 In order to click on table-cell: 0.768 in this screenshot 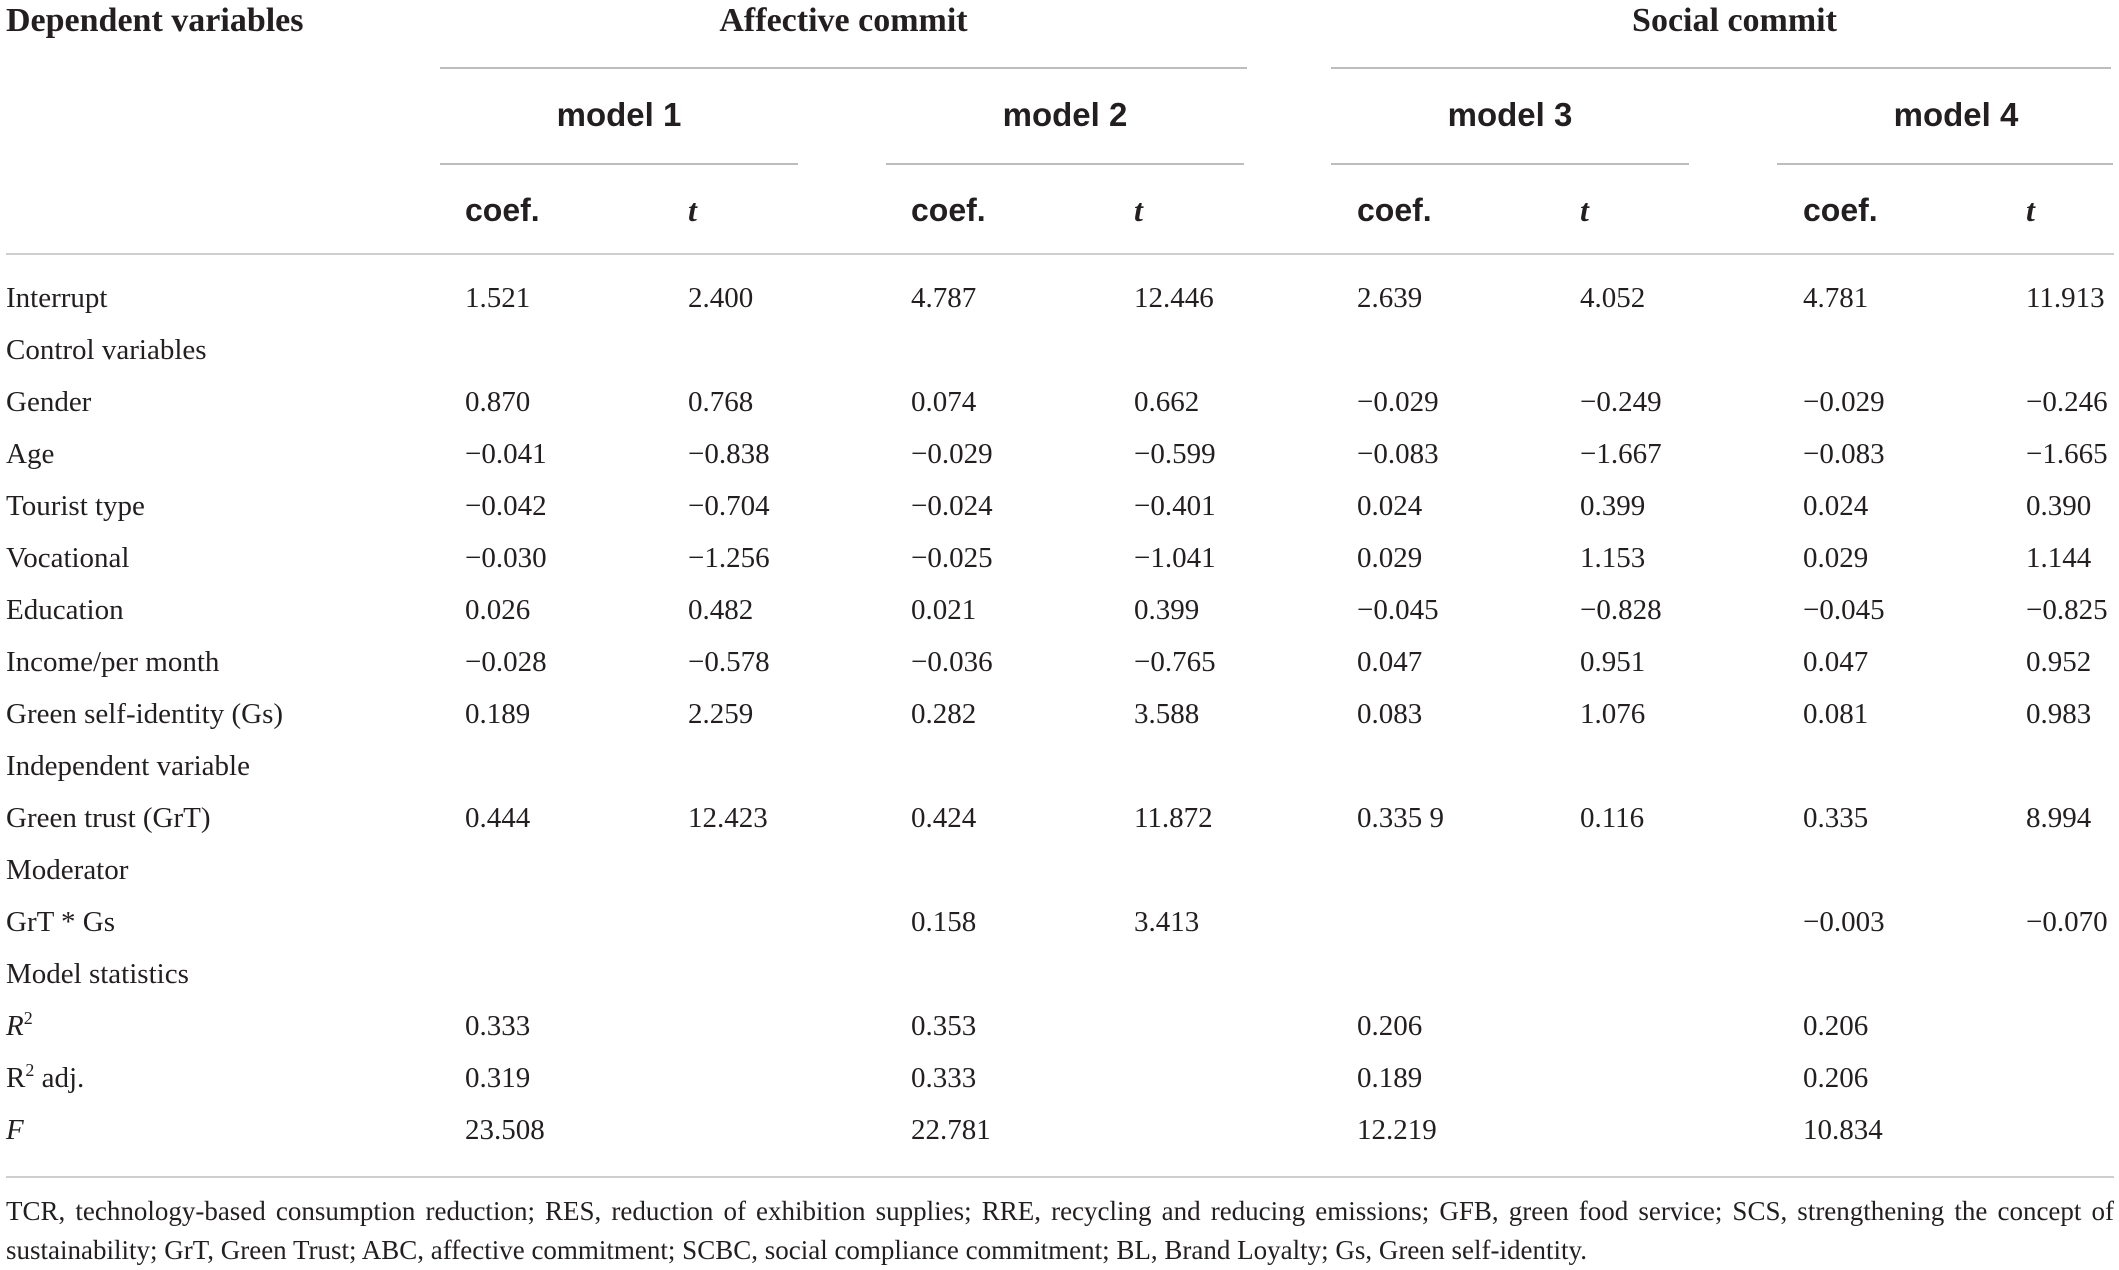, I will do `click(721, 402)`.